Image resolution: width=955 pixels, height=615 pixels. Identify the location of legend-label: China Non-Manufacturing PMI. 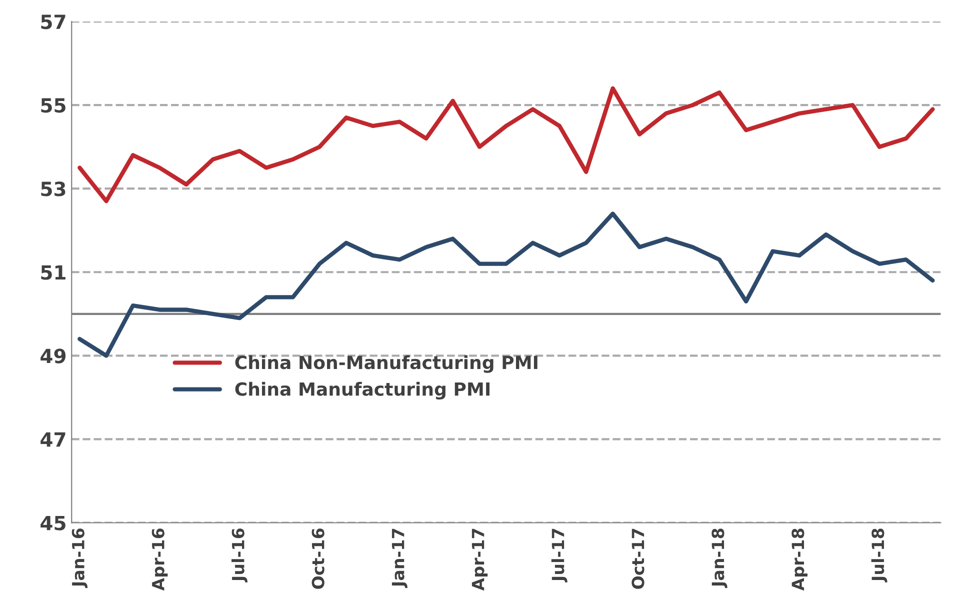
(386, 364).